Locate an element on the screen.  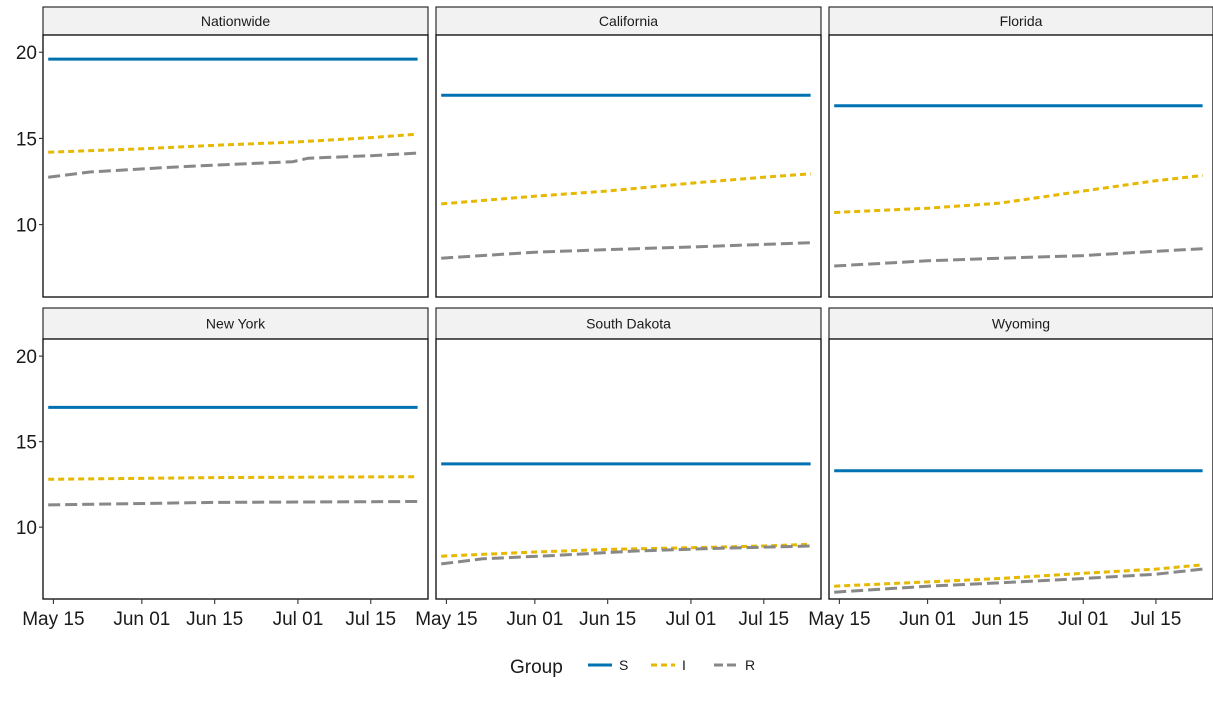
facet-panel: Nationwide 10 15 20 is located at coordinates (222, 152).